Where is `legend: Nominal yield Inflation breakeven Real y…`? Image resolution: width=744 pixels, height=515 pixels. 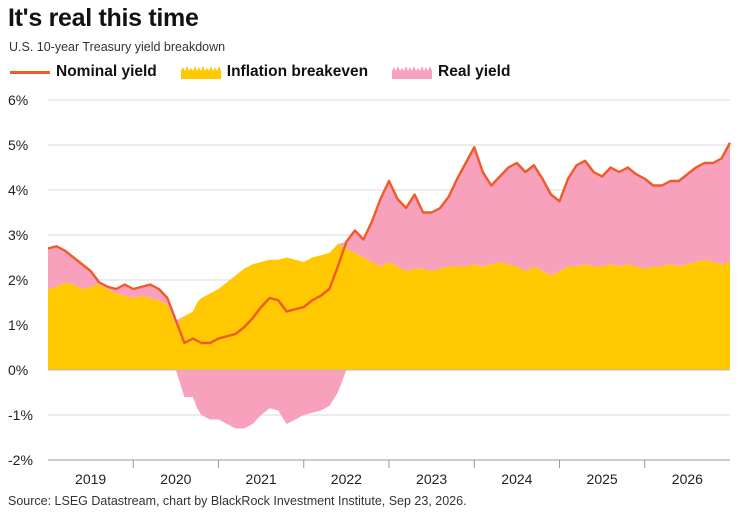
legend: Nominal yield Inflation breakeven Real y… is located at coordinates (272, 72).